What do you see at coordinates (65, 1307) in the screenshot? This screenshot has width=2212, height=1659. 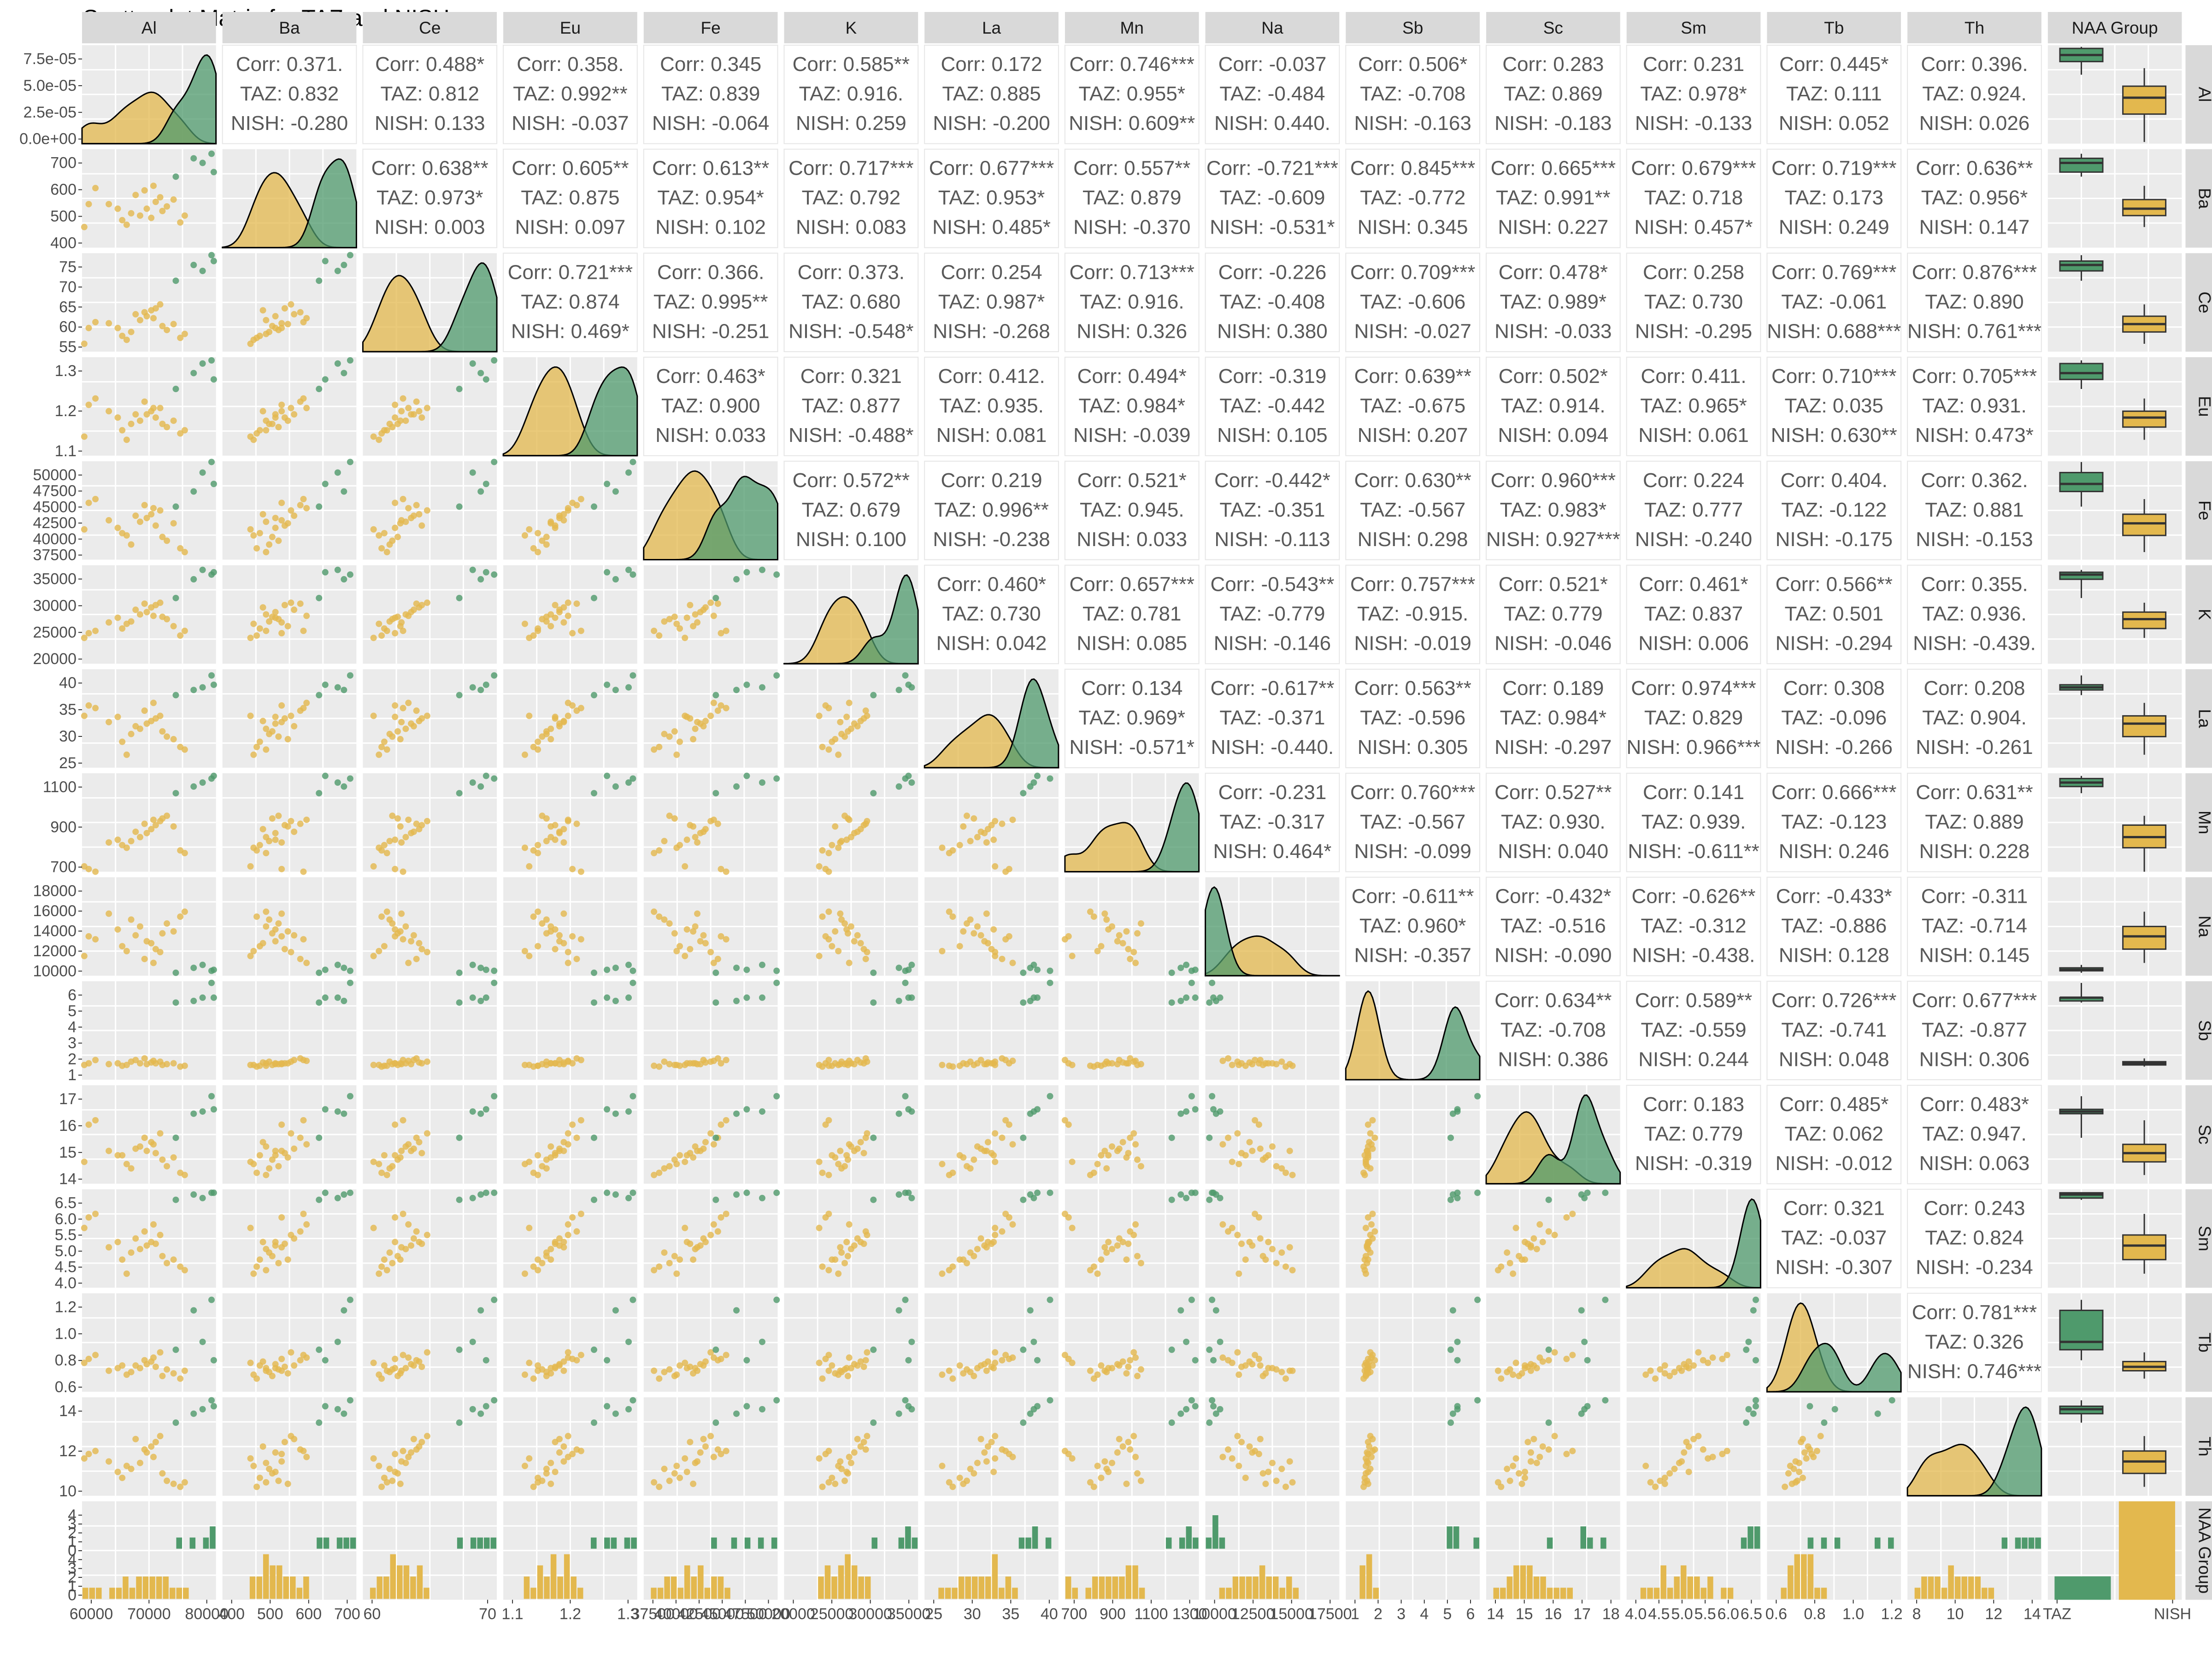 I see `y-tick-label: 1.2` at bounding box center [65, 1307].